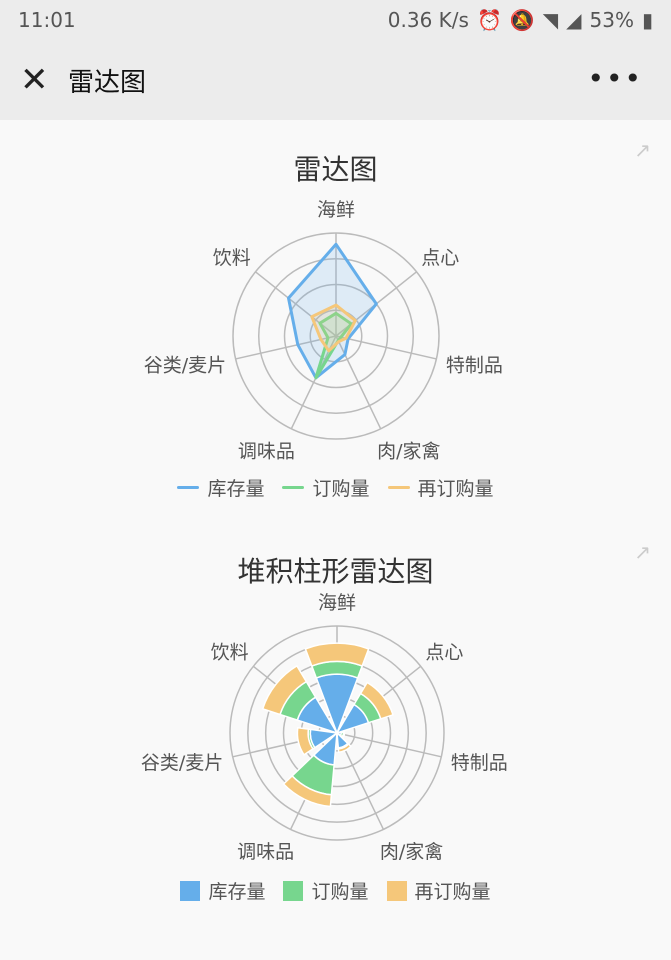 This screenshot has height=960, width=671. What do you see at coordinates (489, 20) in the screenshot?
I see `alarm-icon: ⏰` at bounding box center [489, 20].